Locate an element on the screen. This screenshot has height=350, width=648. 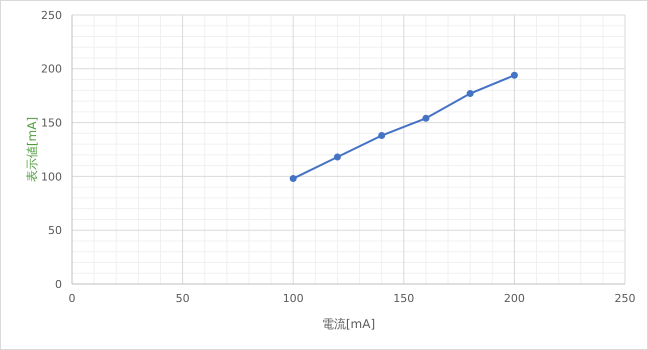
x-tick-label: 150 is located at coordinates (403, 298).